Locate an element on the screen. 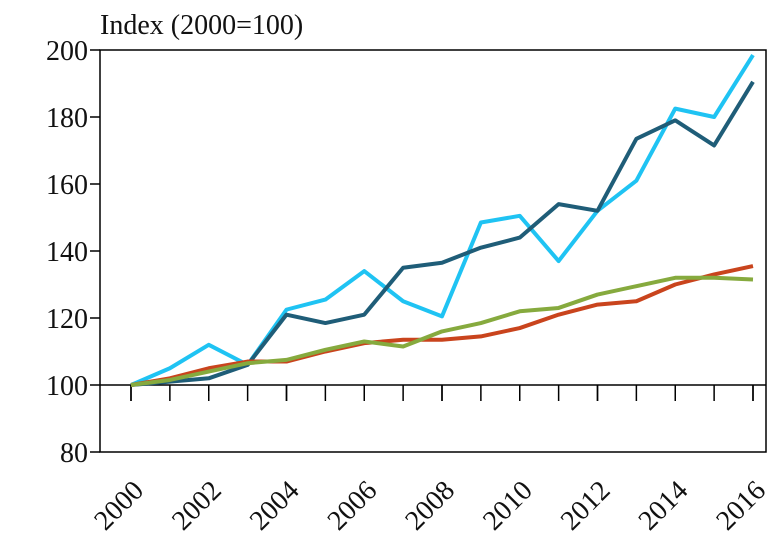 This screenshot has height=557, width=767. x-tick-label: 2016 is located at coordinates (738, 506).